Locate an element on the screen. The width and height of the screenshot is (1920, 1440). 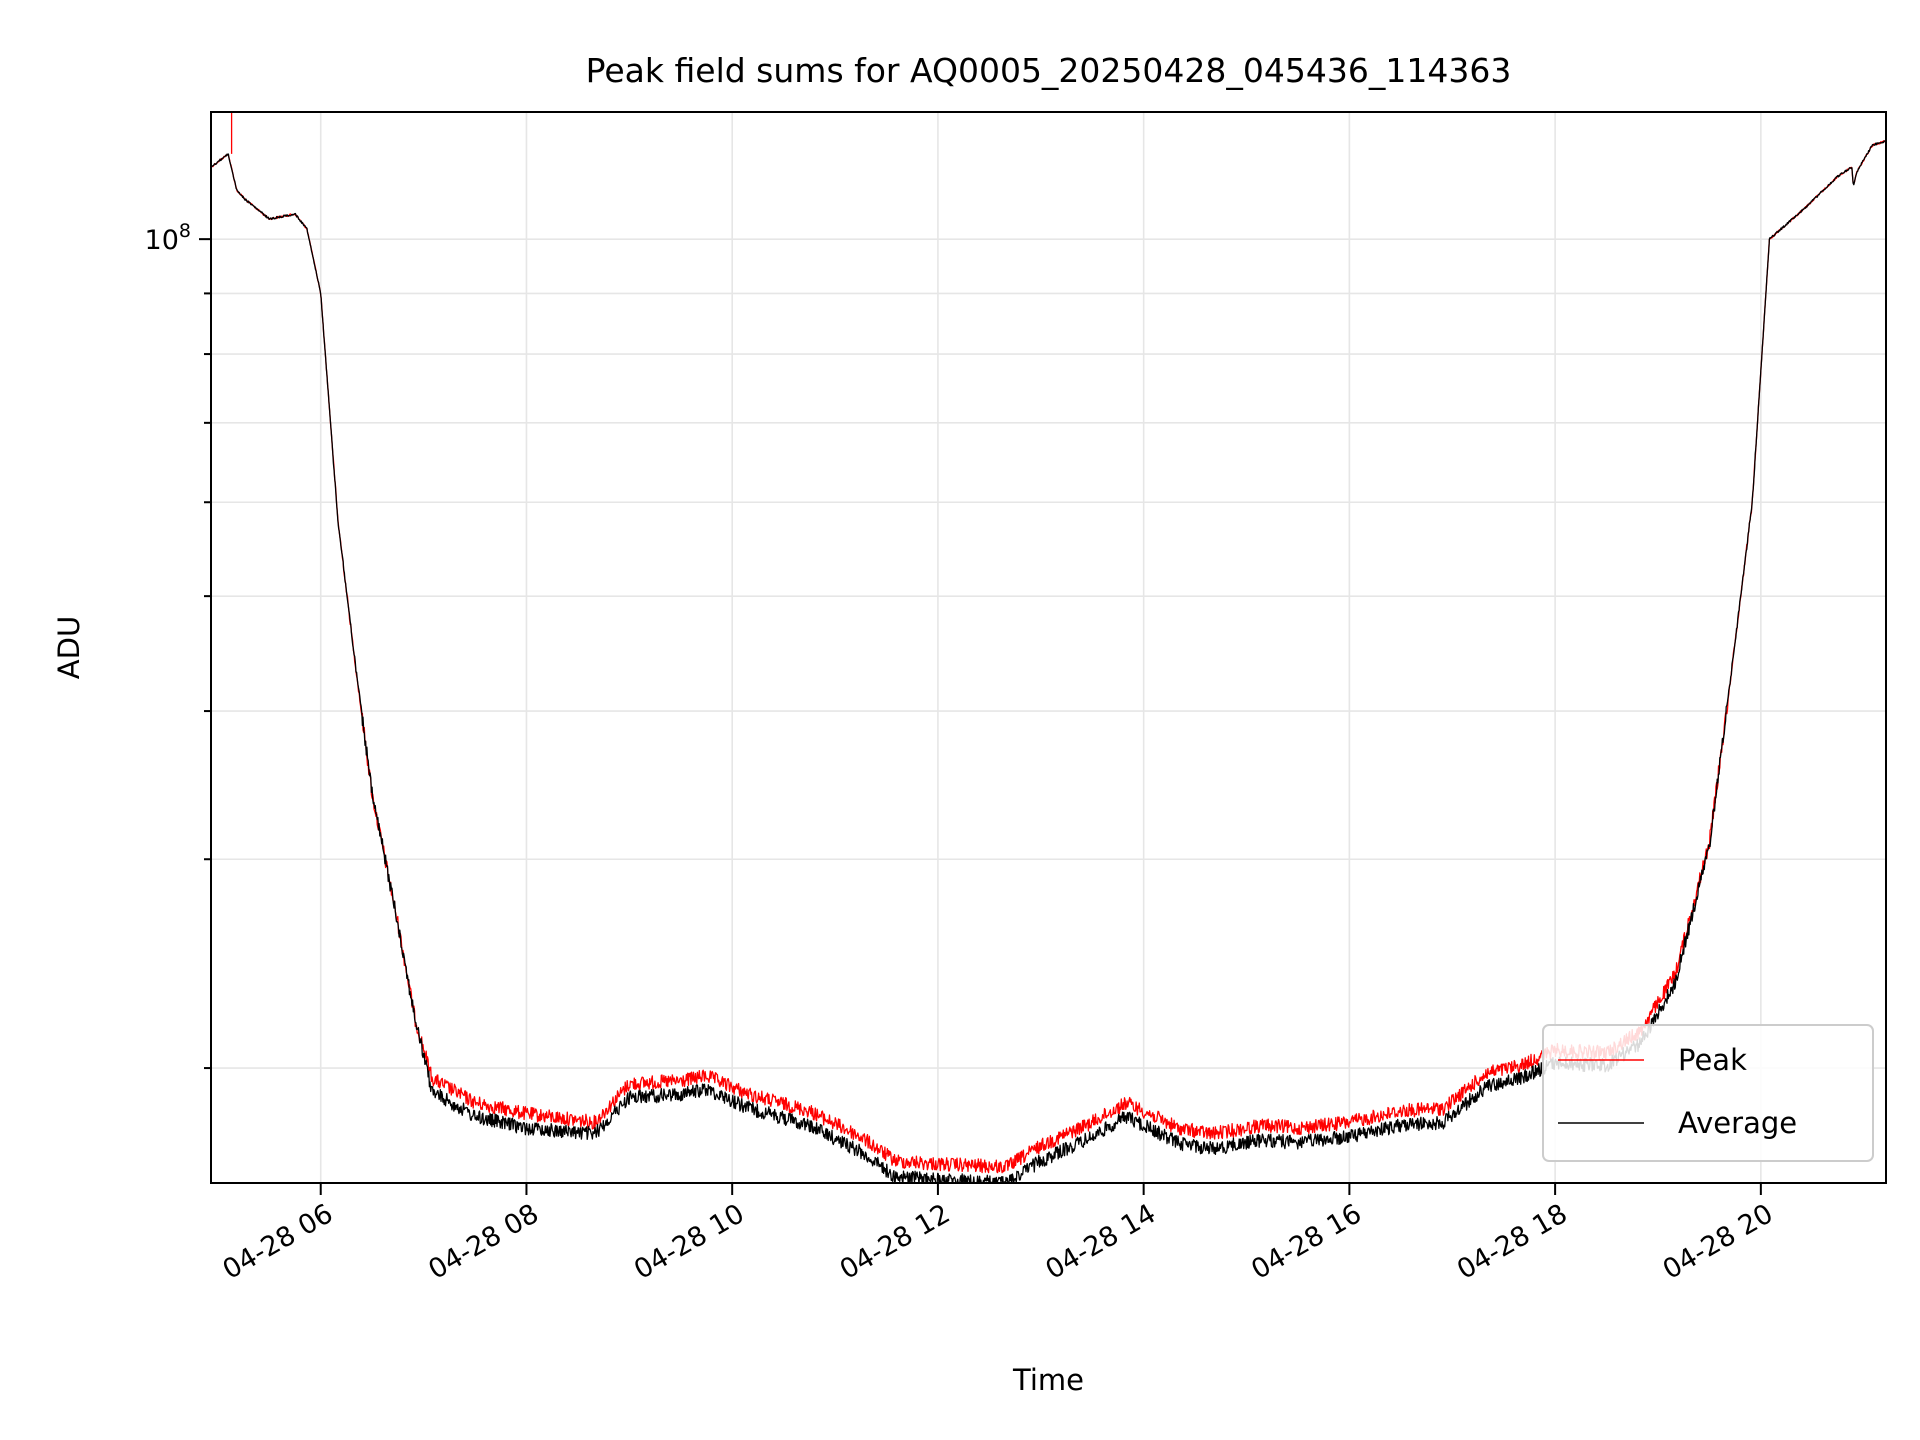
legend-average-label: Average is located at coordinates (1737, 1123).